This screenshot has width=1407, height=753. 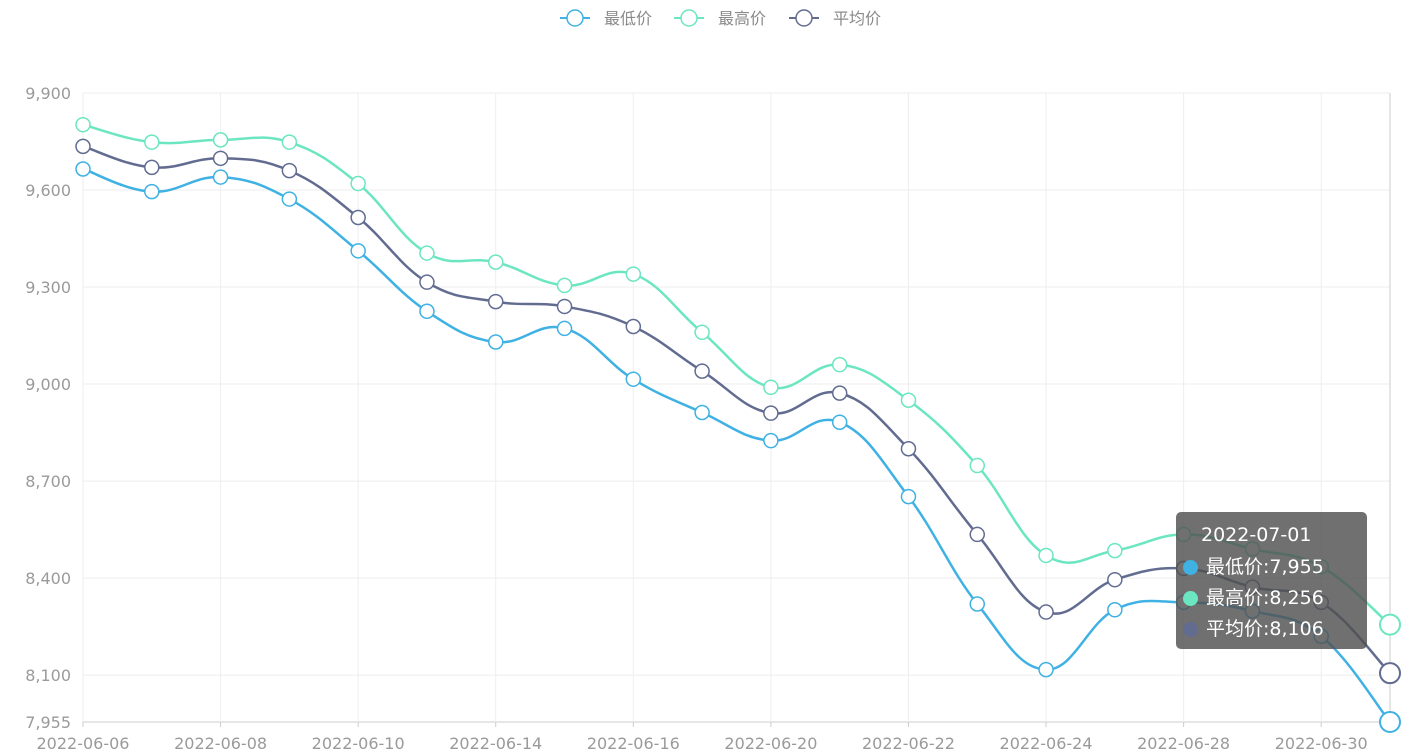 What do you see at coordinates (1237, 567) in the screenshot?
I see `tooltip-name-min: 最低价` at bounding box center [1237, 567].